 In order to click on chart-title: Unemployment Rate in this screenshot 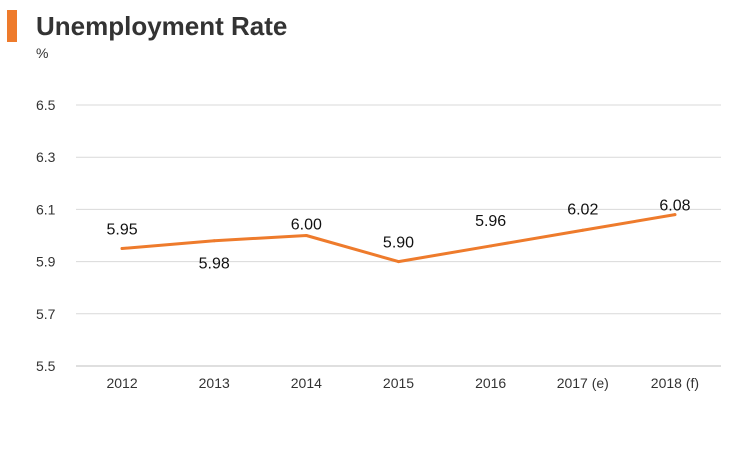, I will do `click(162, 26)`.